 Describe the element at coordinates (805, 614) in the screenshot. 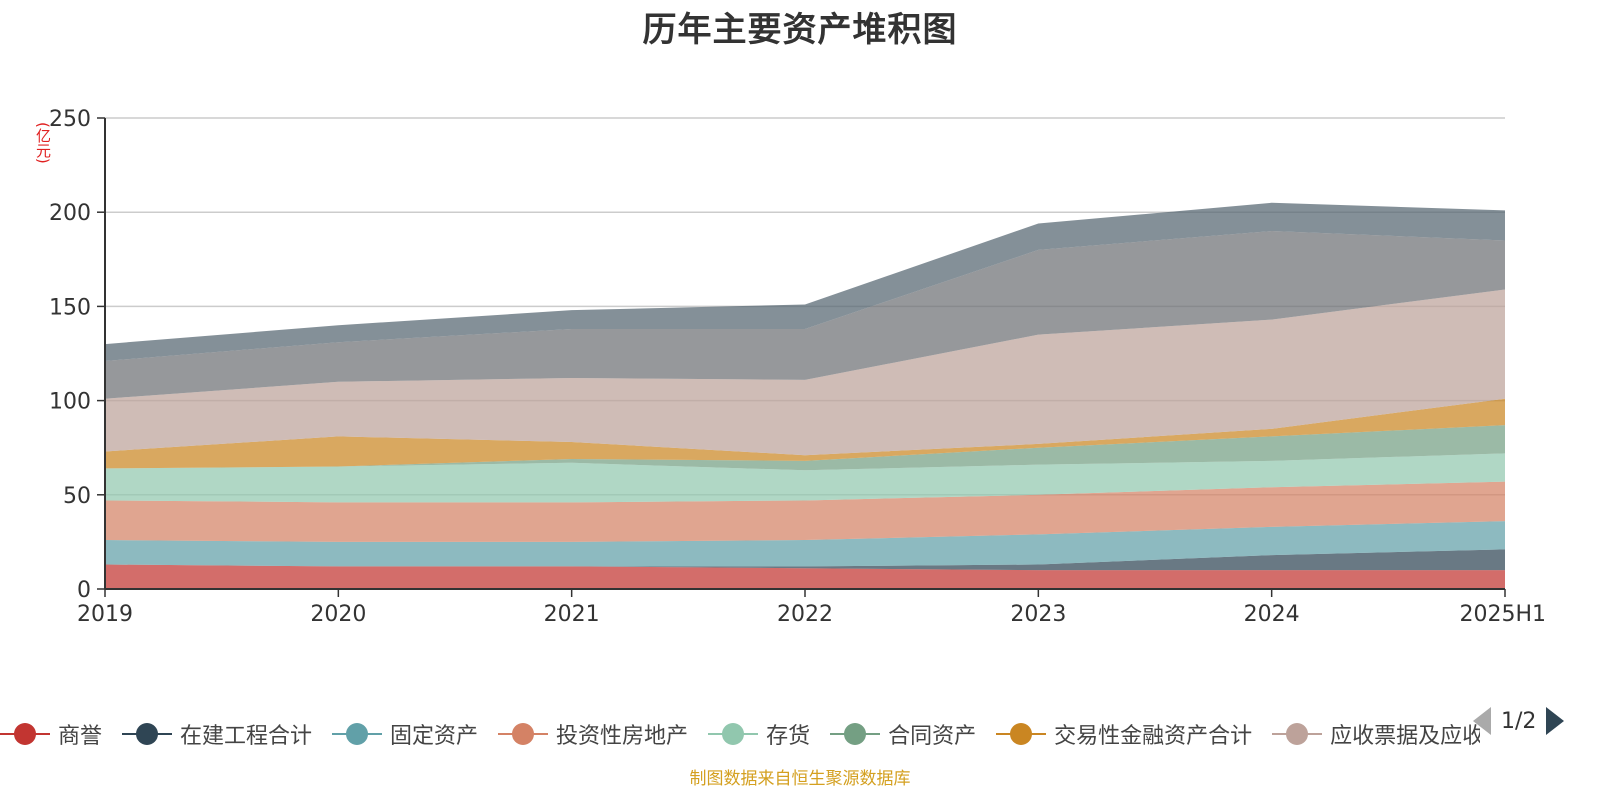

I see `x-tick-label-2022: 2022` at that location.